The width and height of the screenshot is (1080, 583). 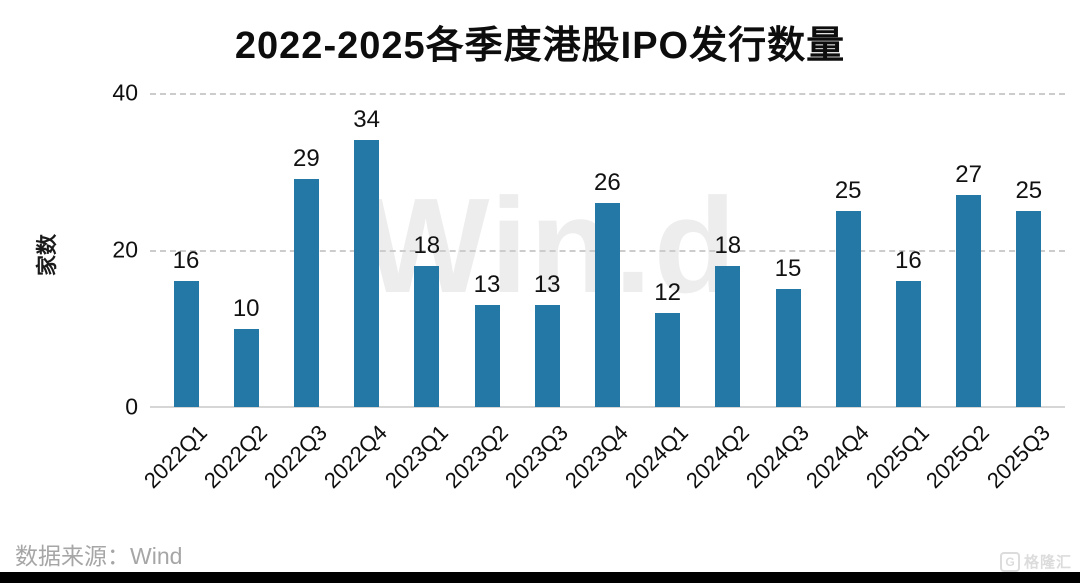 What do you see at coordinates (908, 344) in the screenshot?
I see `bar-2025Q1` at bounding box center [908, 344].